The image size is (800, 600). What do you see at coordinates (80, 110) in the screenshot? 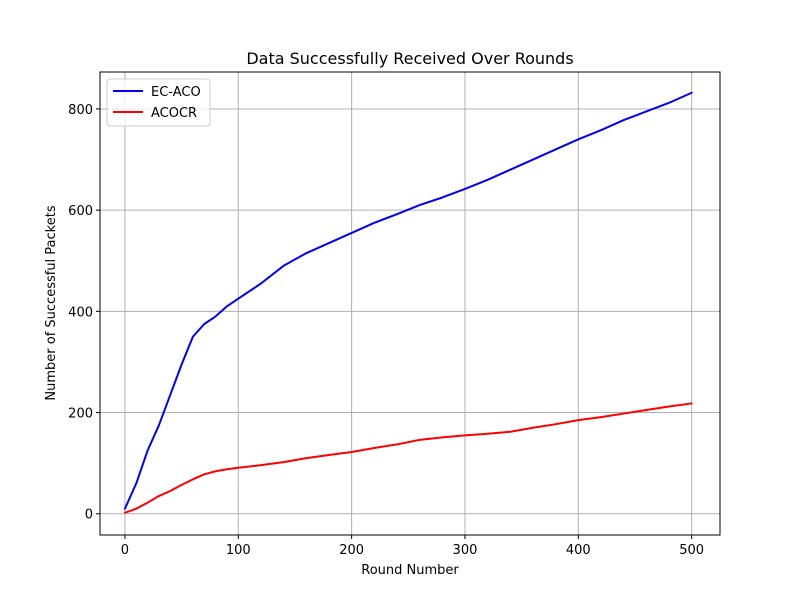
I see `y-tick-label: 800` at bounding box center [80, 110].